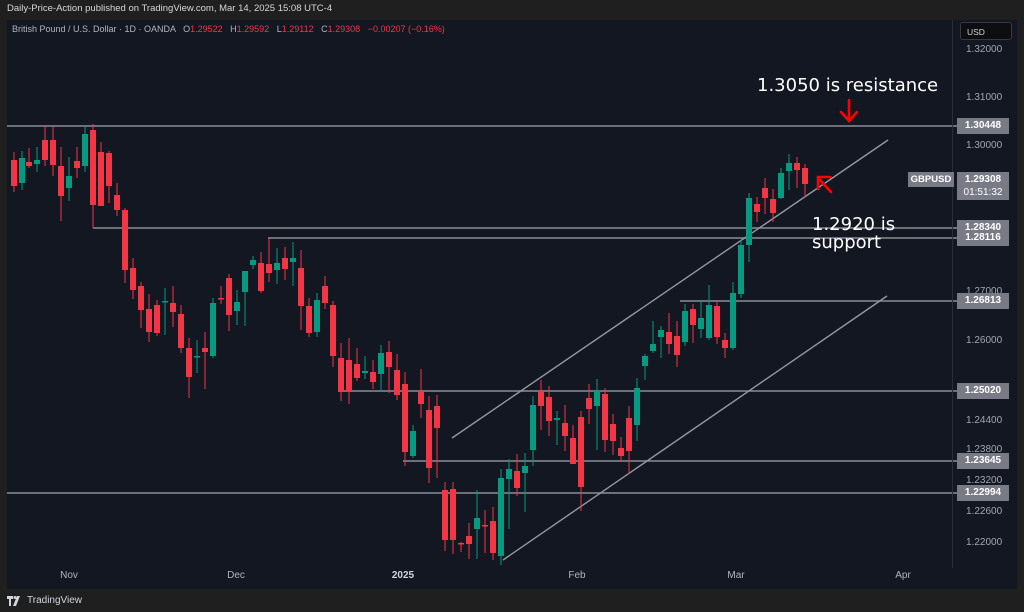 The image size is (1024, 612). What do you see at coordinates (206, 29) in the screenshot?
I see `open-value: 1.29522` at bounding box center [206, 29].